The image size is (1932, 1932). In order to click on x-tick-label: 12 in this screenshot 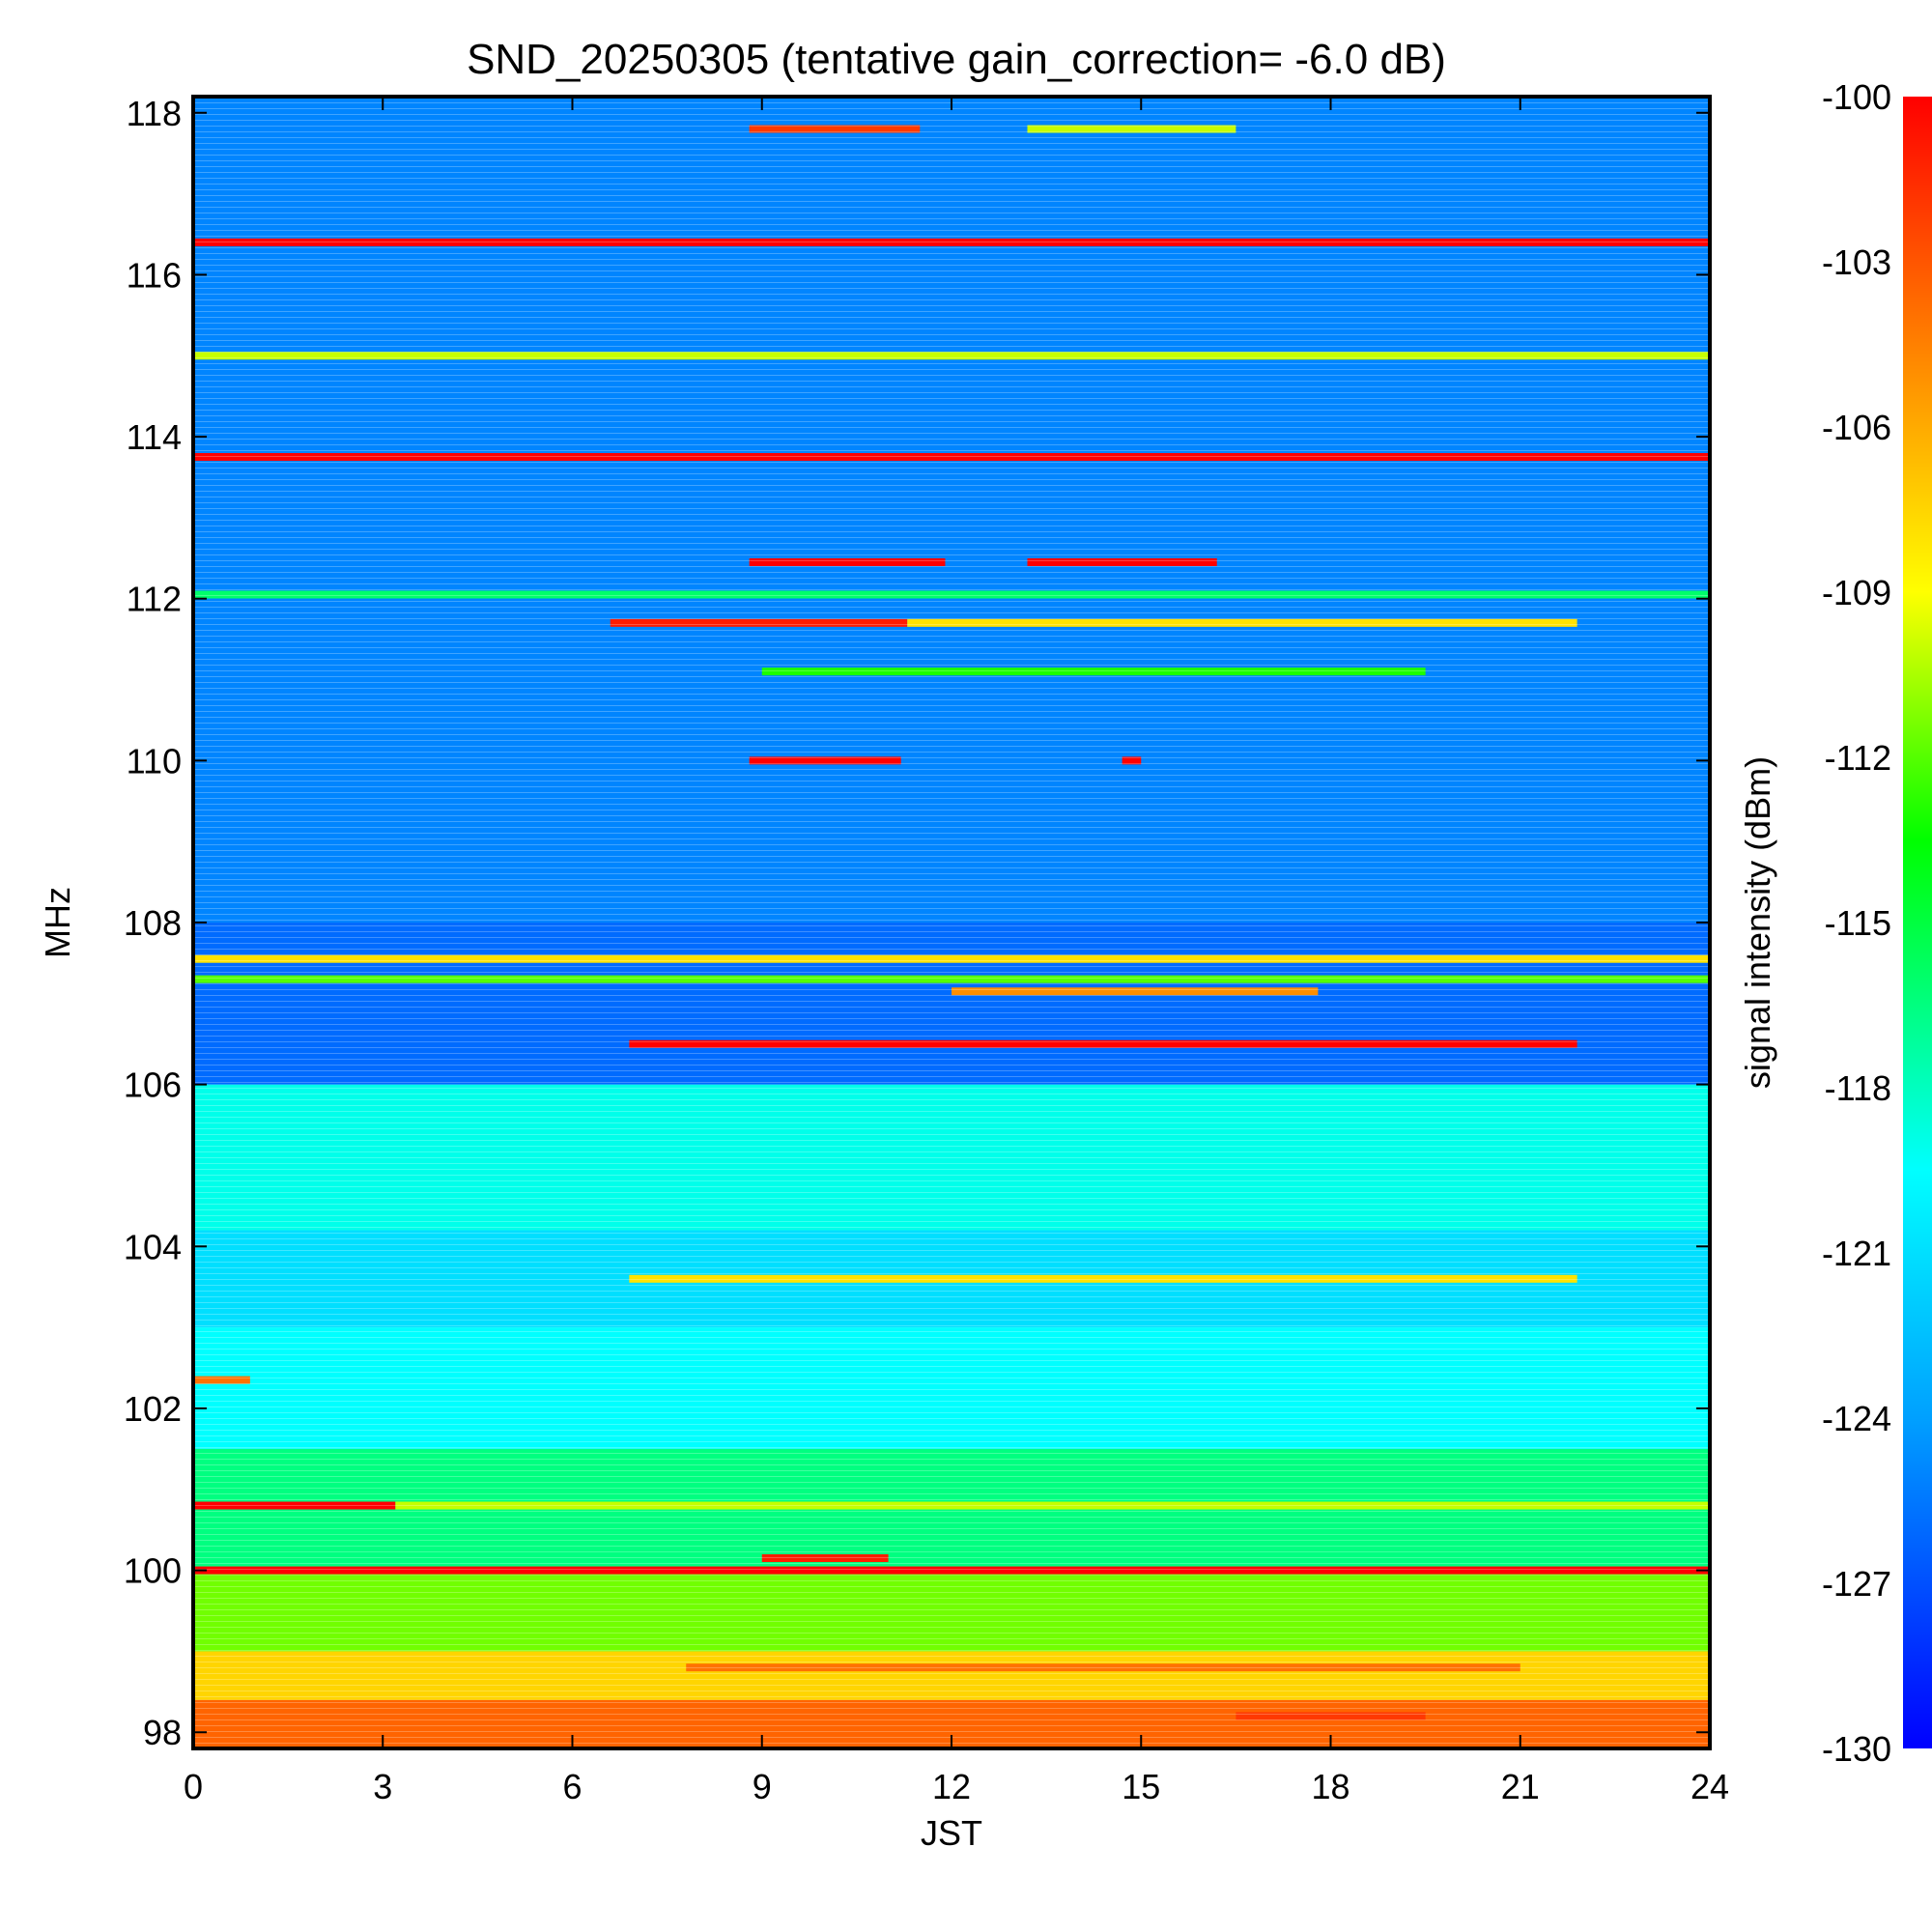, I will do `click(951, 1786)`.